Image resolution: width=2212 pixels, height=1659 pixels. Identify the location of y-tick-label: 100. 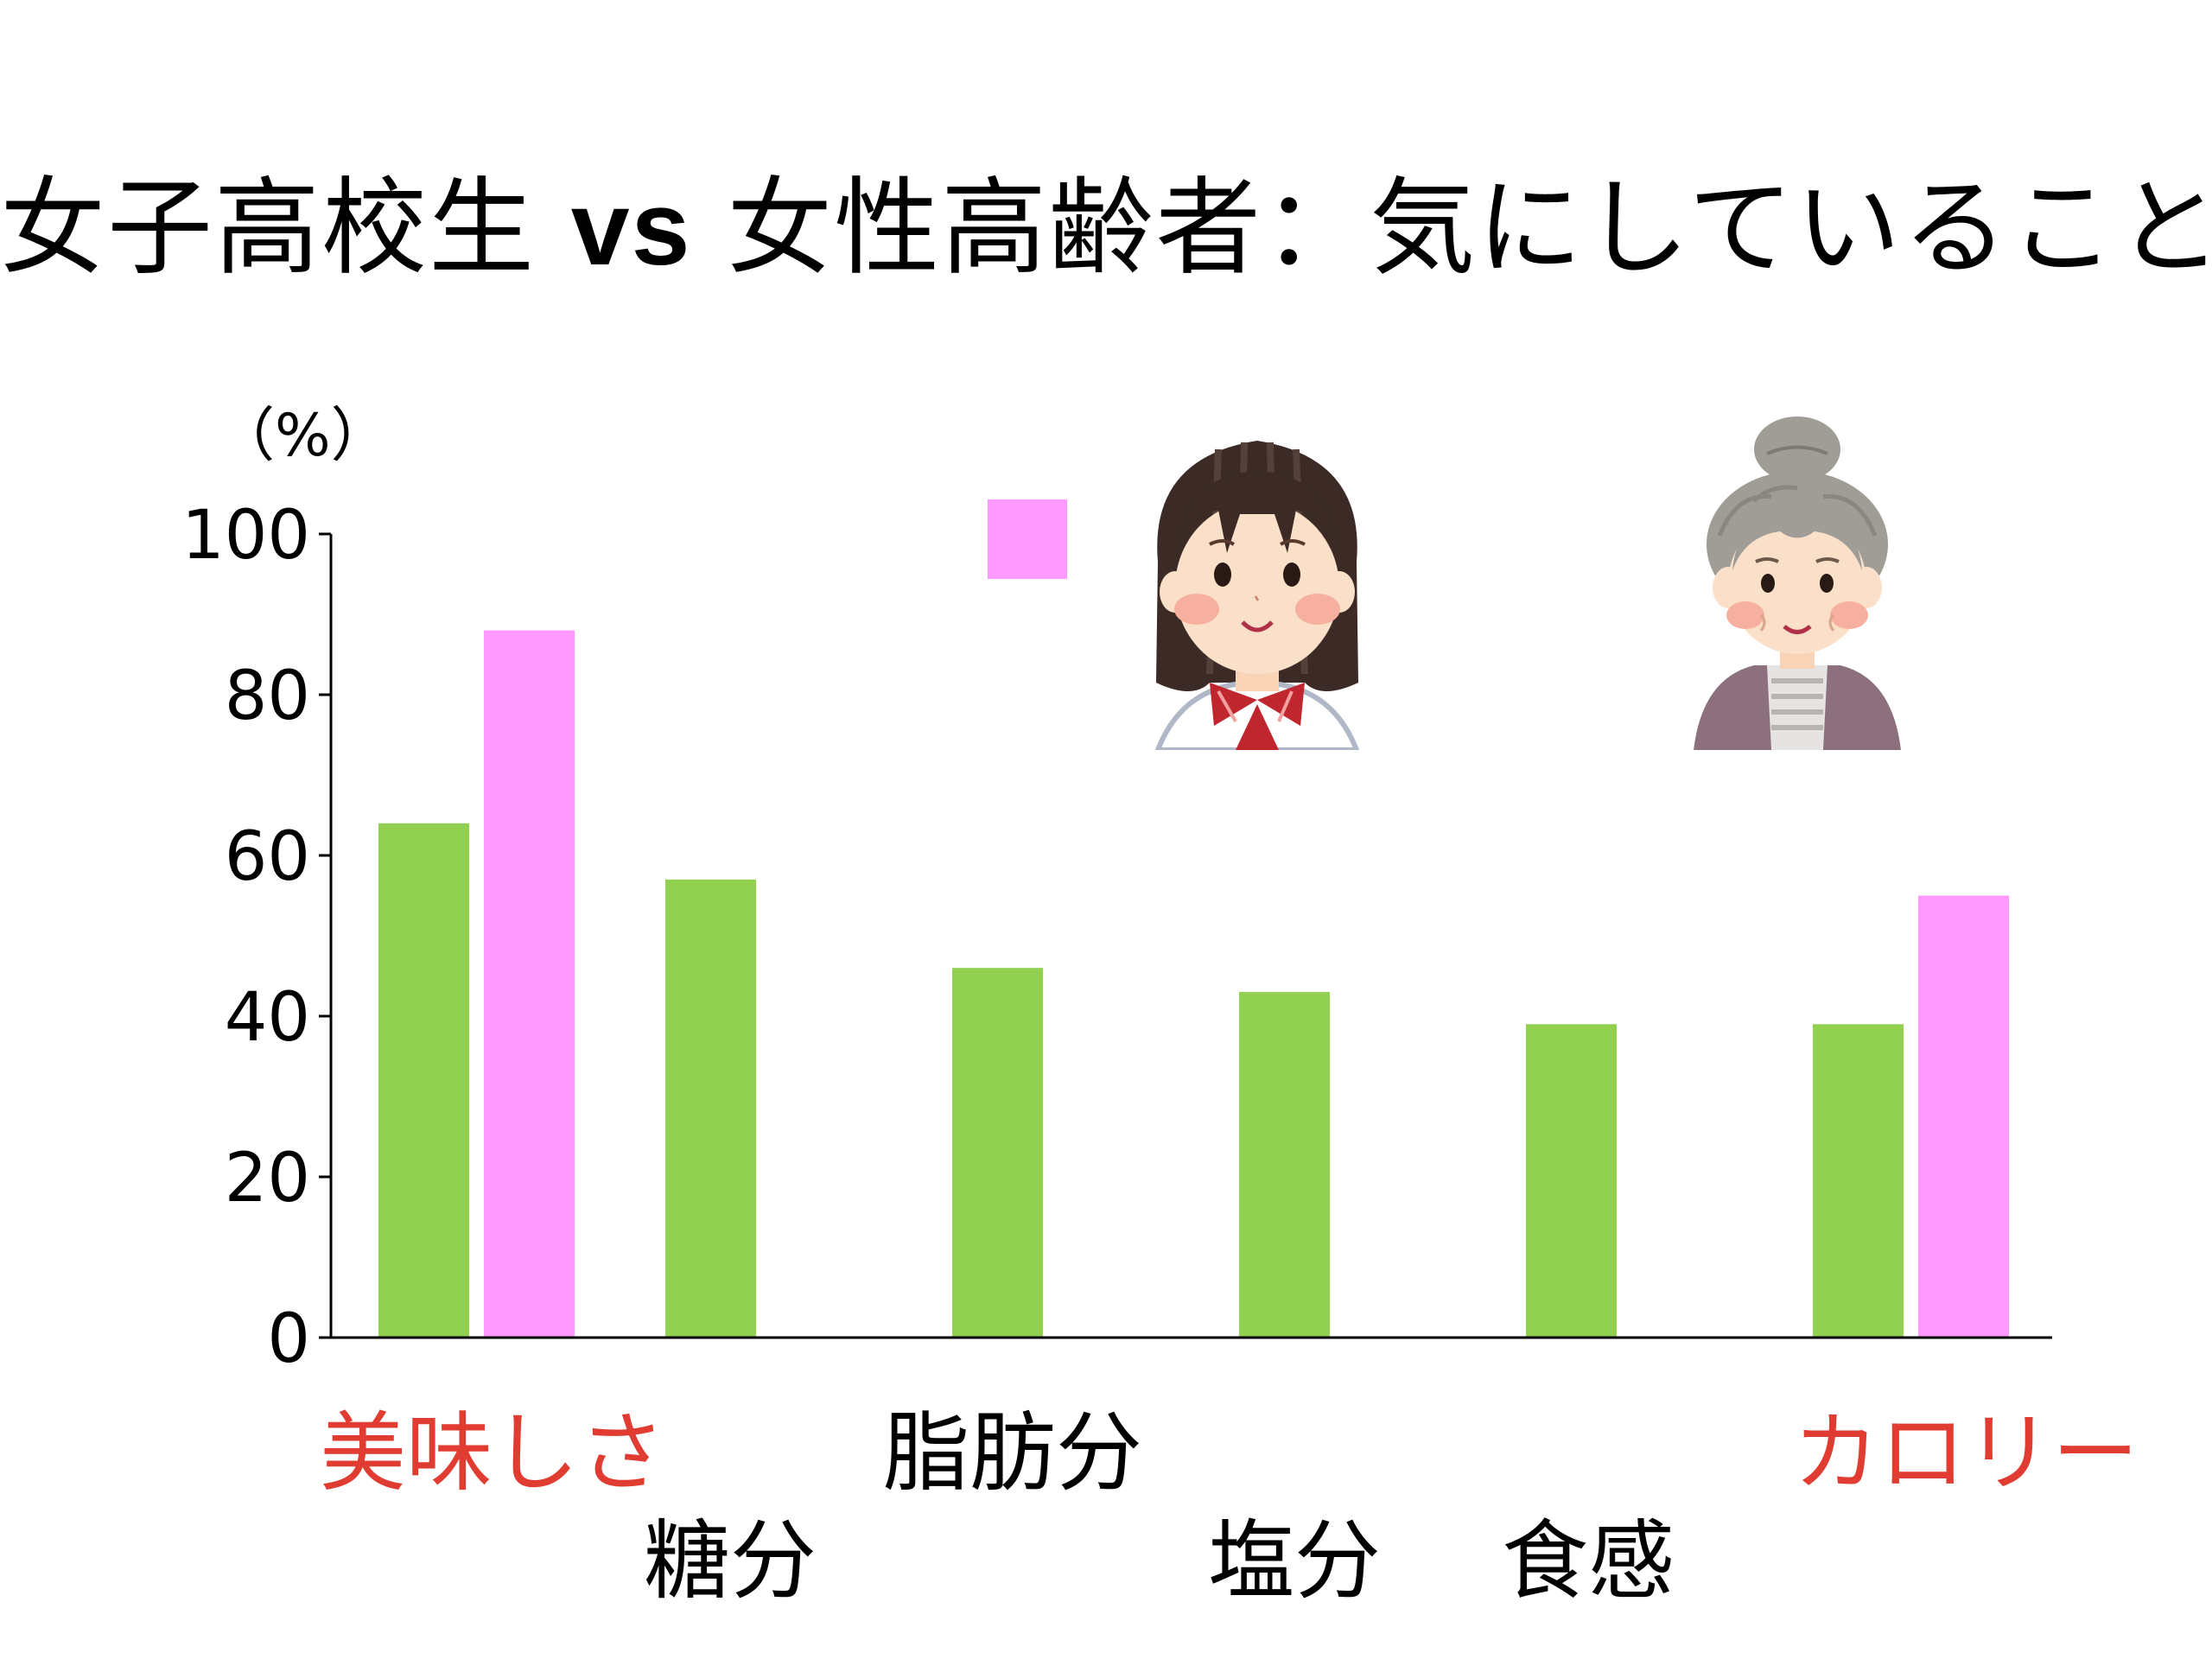
(245, 536).